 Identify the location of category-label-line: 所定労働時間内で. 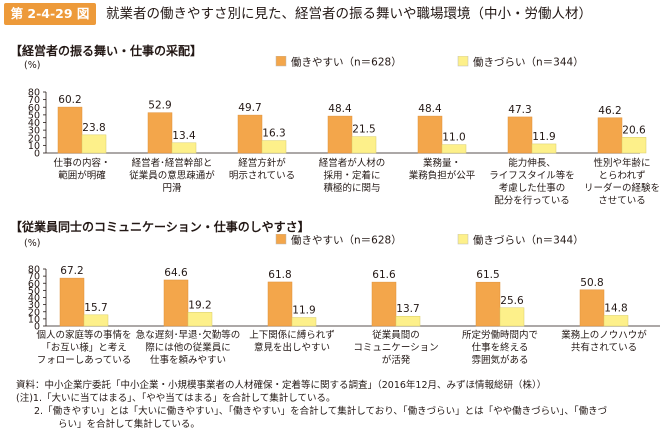
(500, 335).